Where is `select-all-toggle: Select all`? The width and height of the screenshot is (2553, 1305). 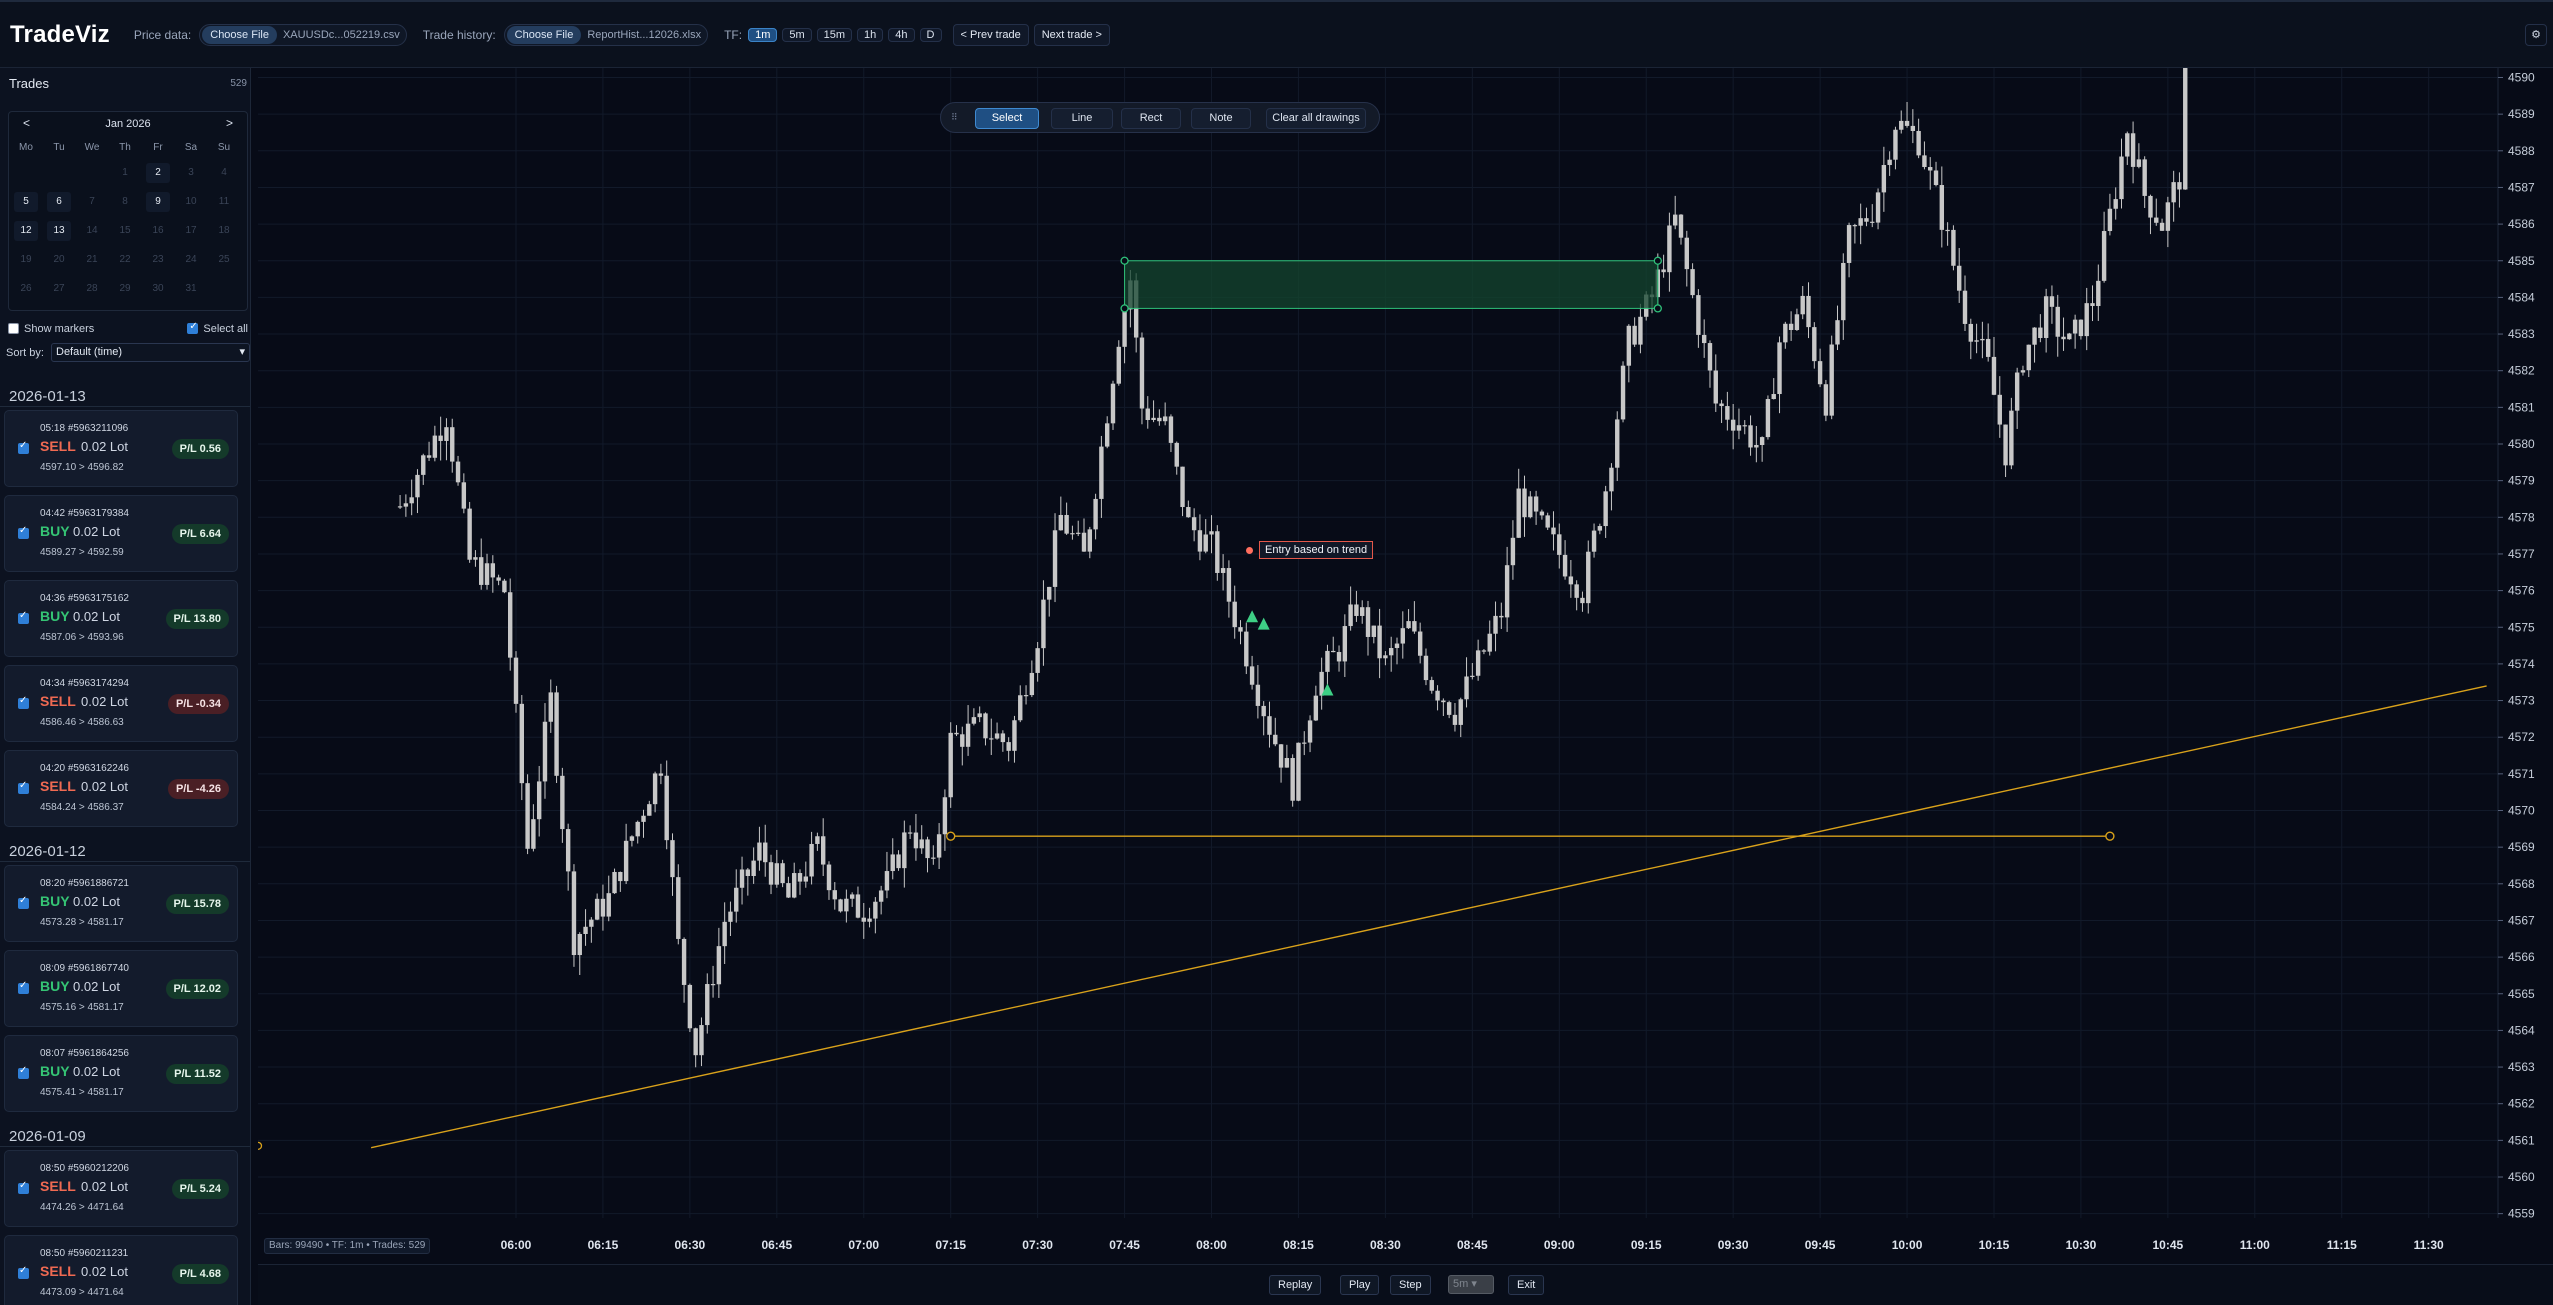 select-all-toggle: Select all is located at coordinates (217, 328).